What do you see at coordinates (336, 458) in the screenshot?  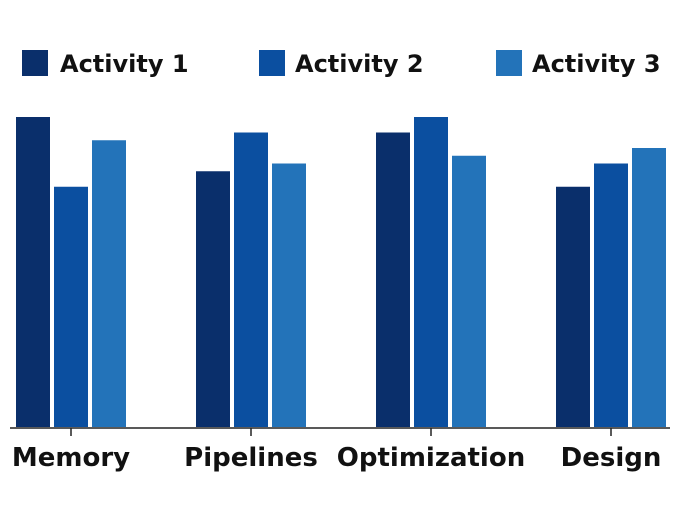 I see `x-axis-tick-labels: Memory Pipelines Optimization Design` at bounding box center [336, 458].